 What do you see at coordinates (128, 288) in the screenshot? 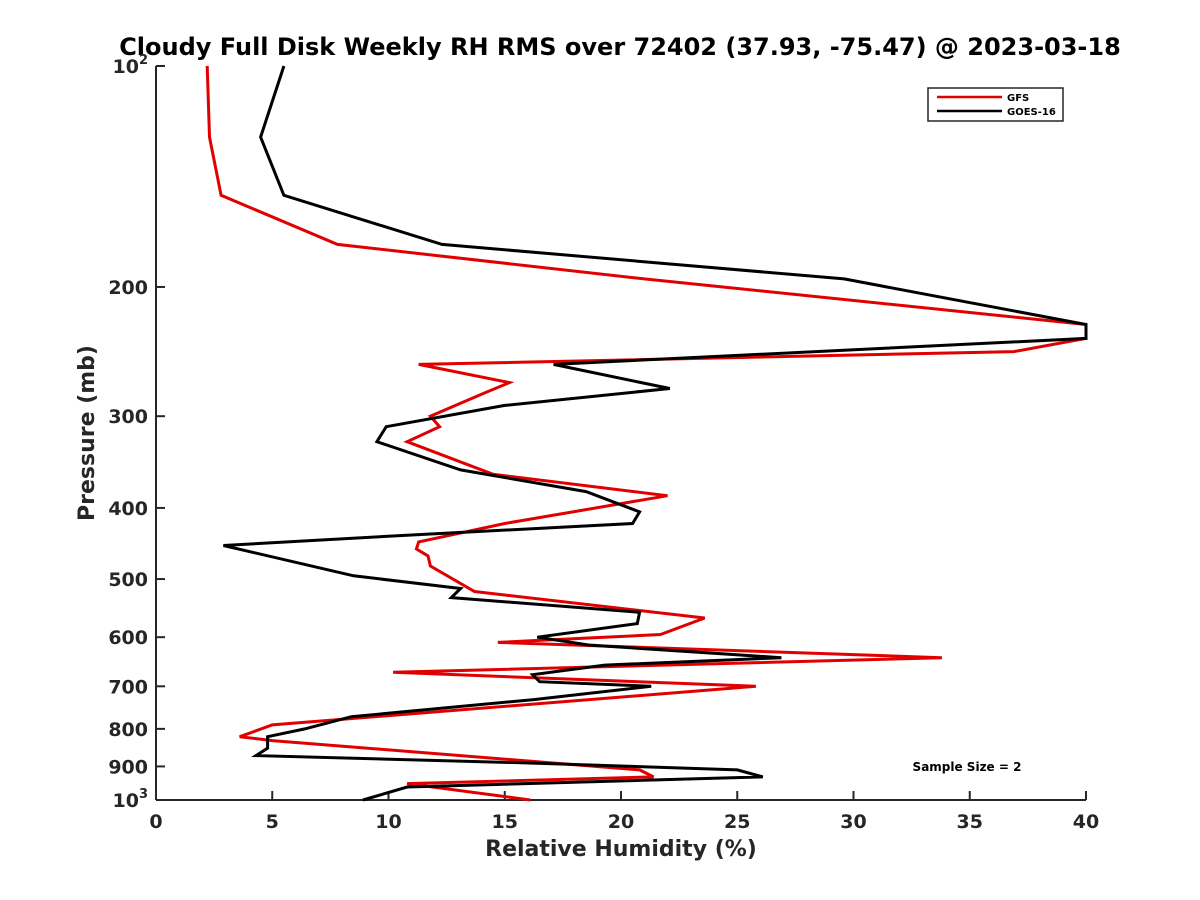
I see `y-tick-label: 200` at bounding box center [128, 288].